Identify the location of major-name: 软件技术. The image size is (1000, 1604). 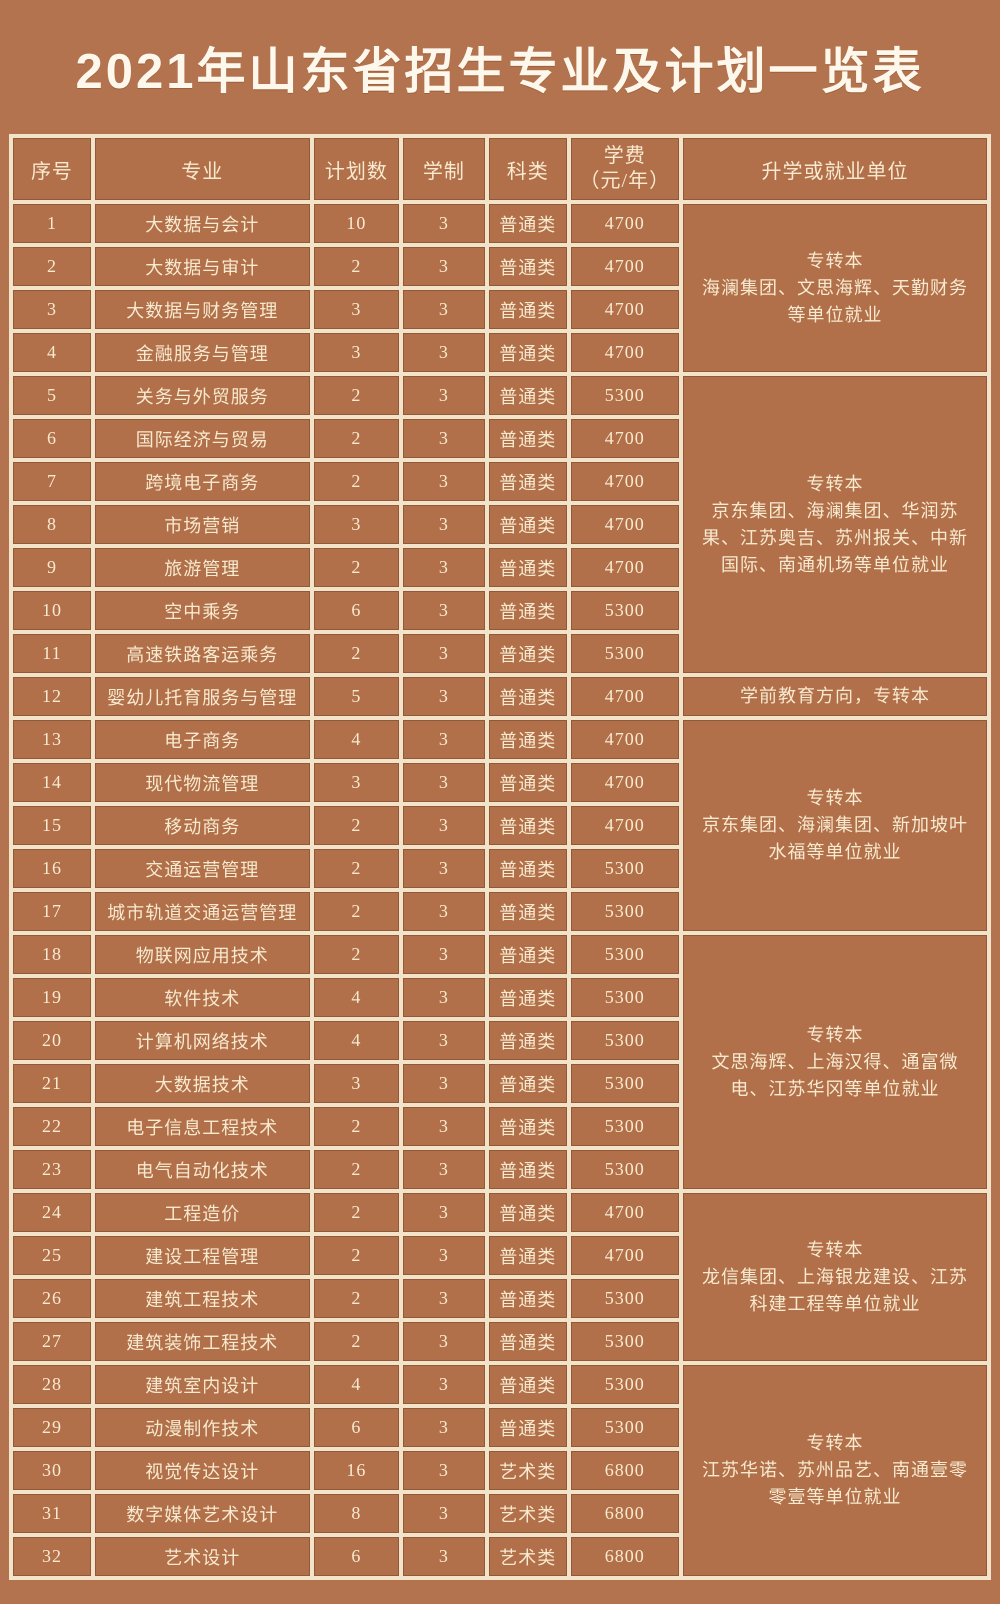
(202, 997).